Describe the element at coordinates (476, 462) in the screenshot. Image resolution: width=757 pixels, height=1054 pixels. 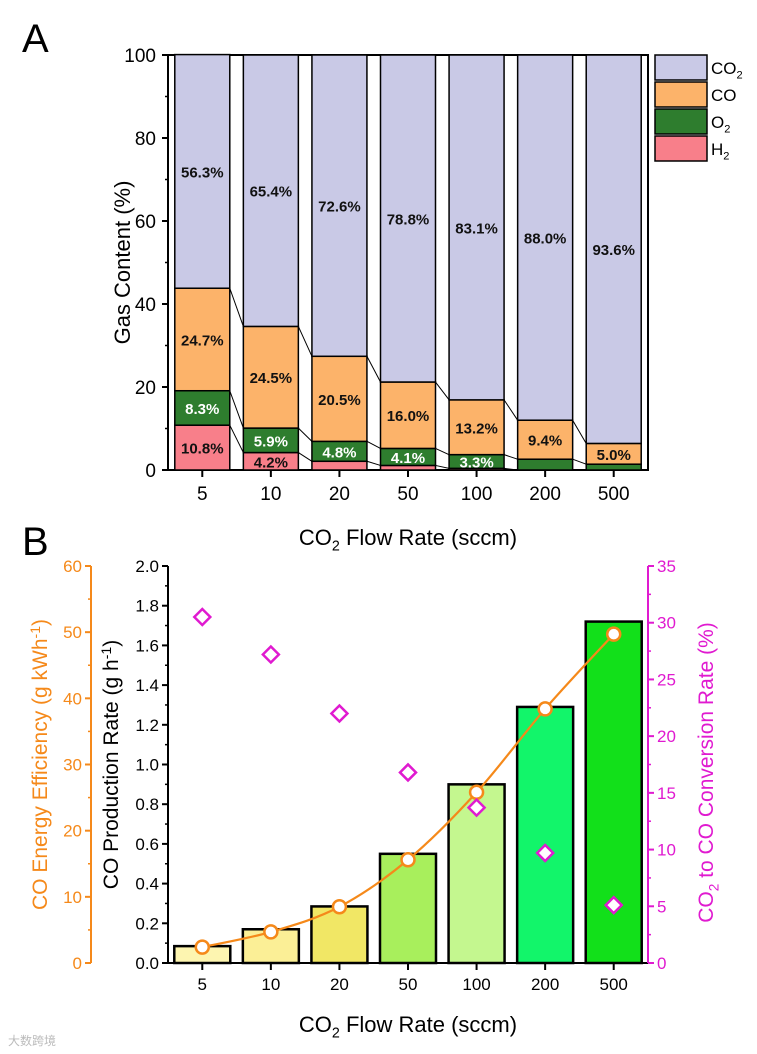
I see `data-label: 3.3%` at that location.